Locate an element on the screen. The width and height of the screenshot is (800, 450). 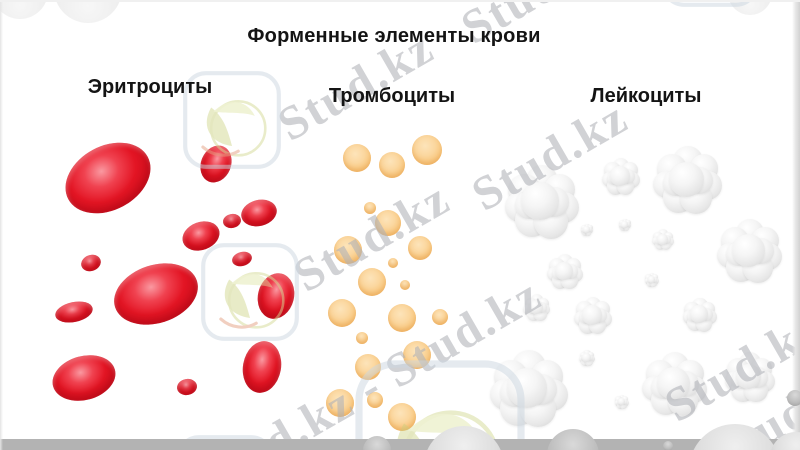
section-label-platelets: Тромбоциты is located at coordinates (392, 96).